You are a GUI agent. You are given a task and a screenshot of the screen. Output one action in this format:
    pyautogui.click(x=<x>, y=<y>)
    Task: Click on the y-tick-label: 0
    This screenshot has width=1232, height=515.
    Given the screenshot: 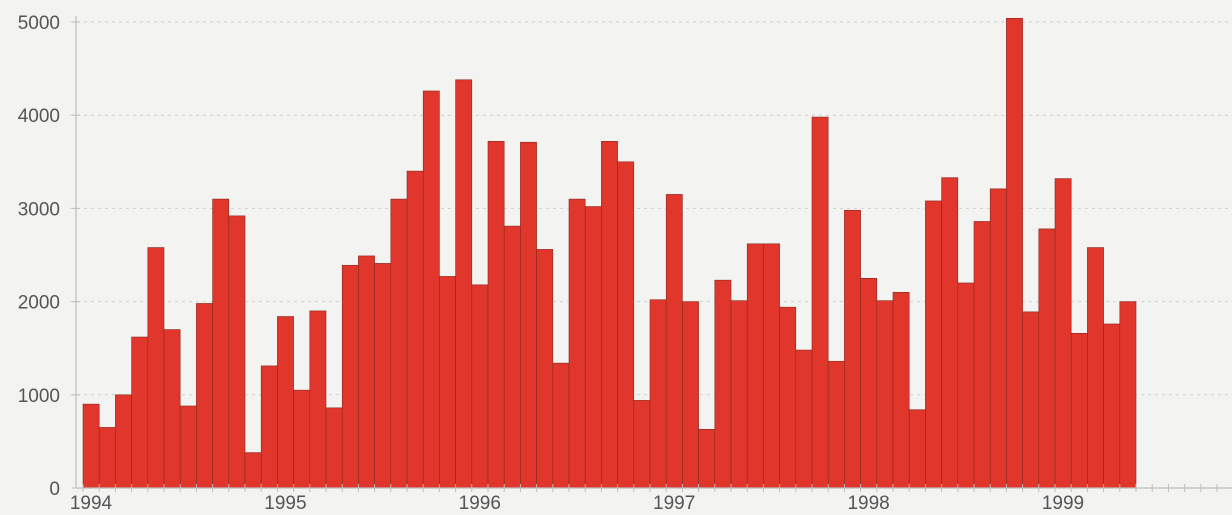 What is the action you would take?
    pyautogui.click(x=54, y=489)
    